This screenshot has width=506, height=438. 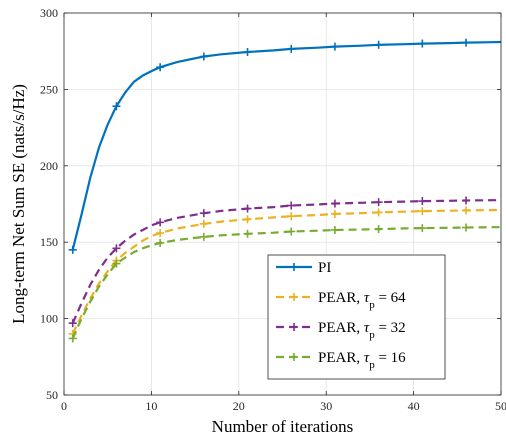 What do you see at coordinates (49, 319) in the screenshot?
I see `y-tick-label: 100` at bounding box center [49, 319].